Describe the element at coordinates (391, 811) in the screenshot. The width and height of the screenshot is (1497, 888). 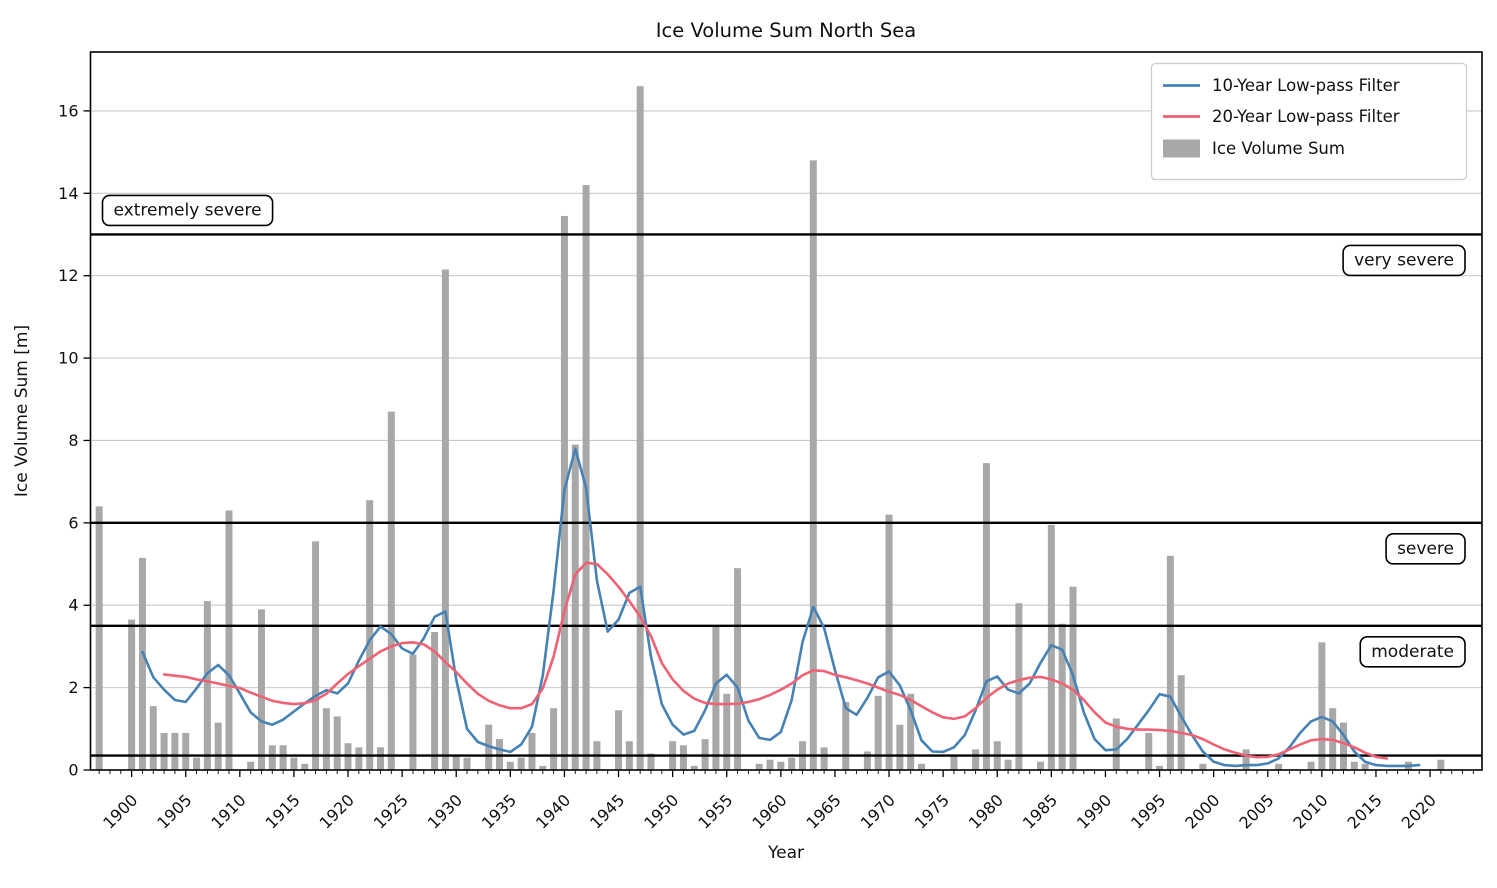
I see `x-tick-label-1925: 1925` at that location.